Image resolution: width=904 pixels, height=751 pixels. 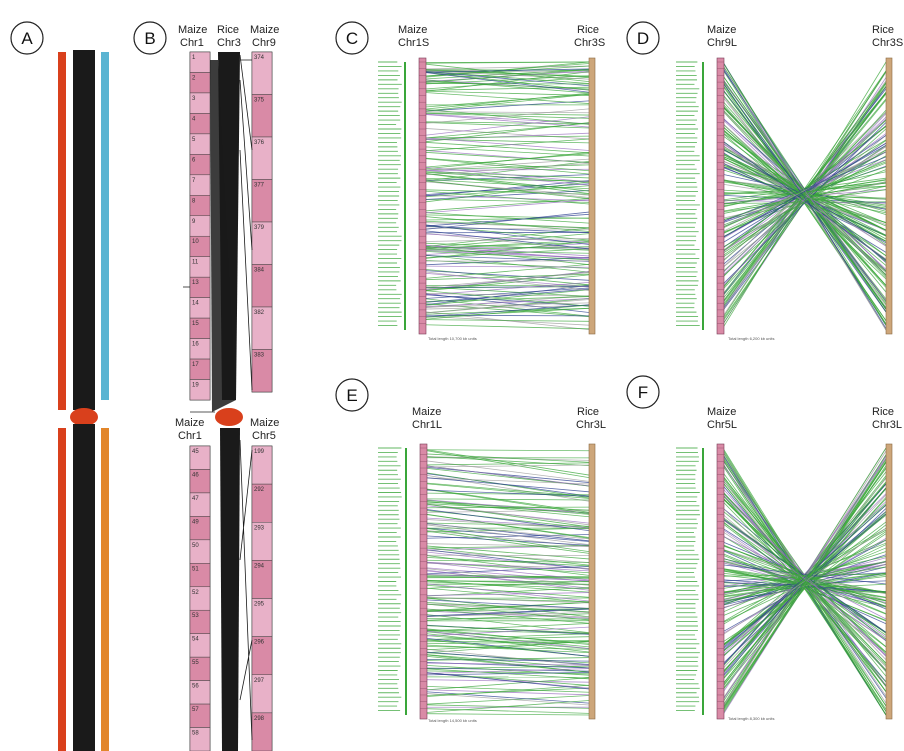 I want to click on panel-e-left-chr: Chr1L, so click(x=427, y=425).